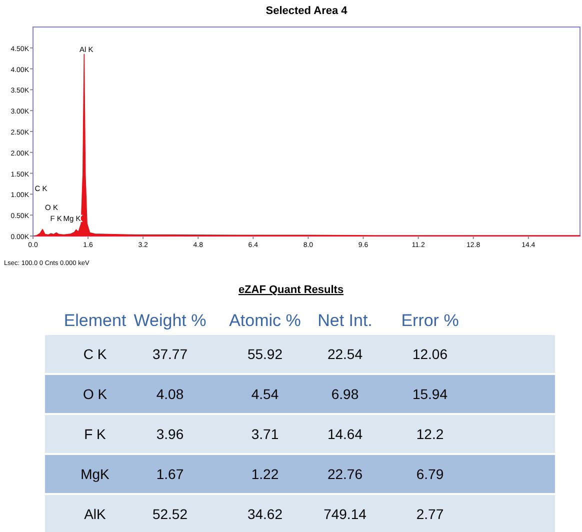 The image size is (582, 532). What do you see at coordinates (170, 434) in the screenshot?
I see `data-label: 3.96` at bounding box center [170, 434].